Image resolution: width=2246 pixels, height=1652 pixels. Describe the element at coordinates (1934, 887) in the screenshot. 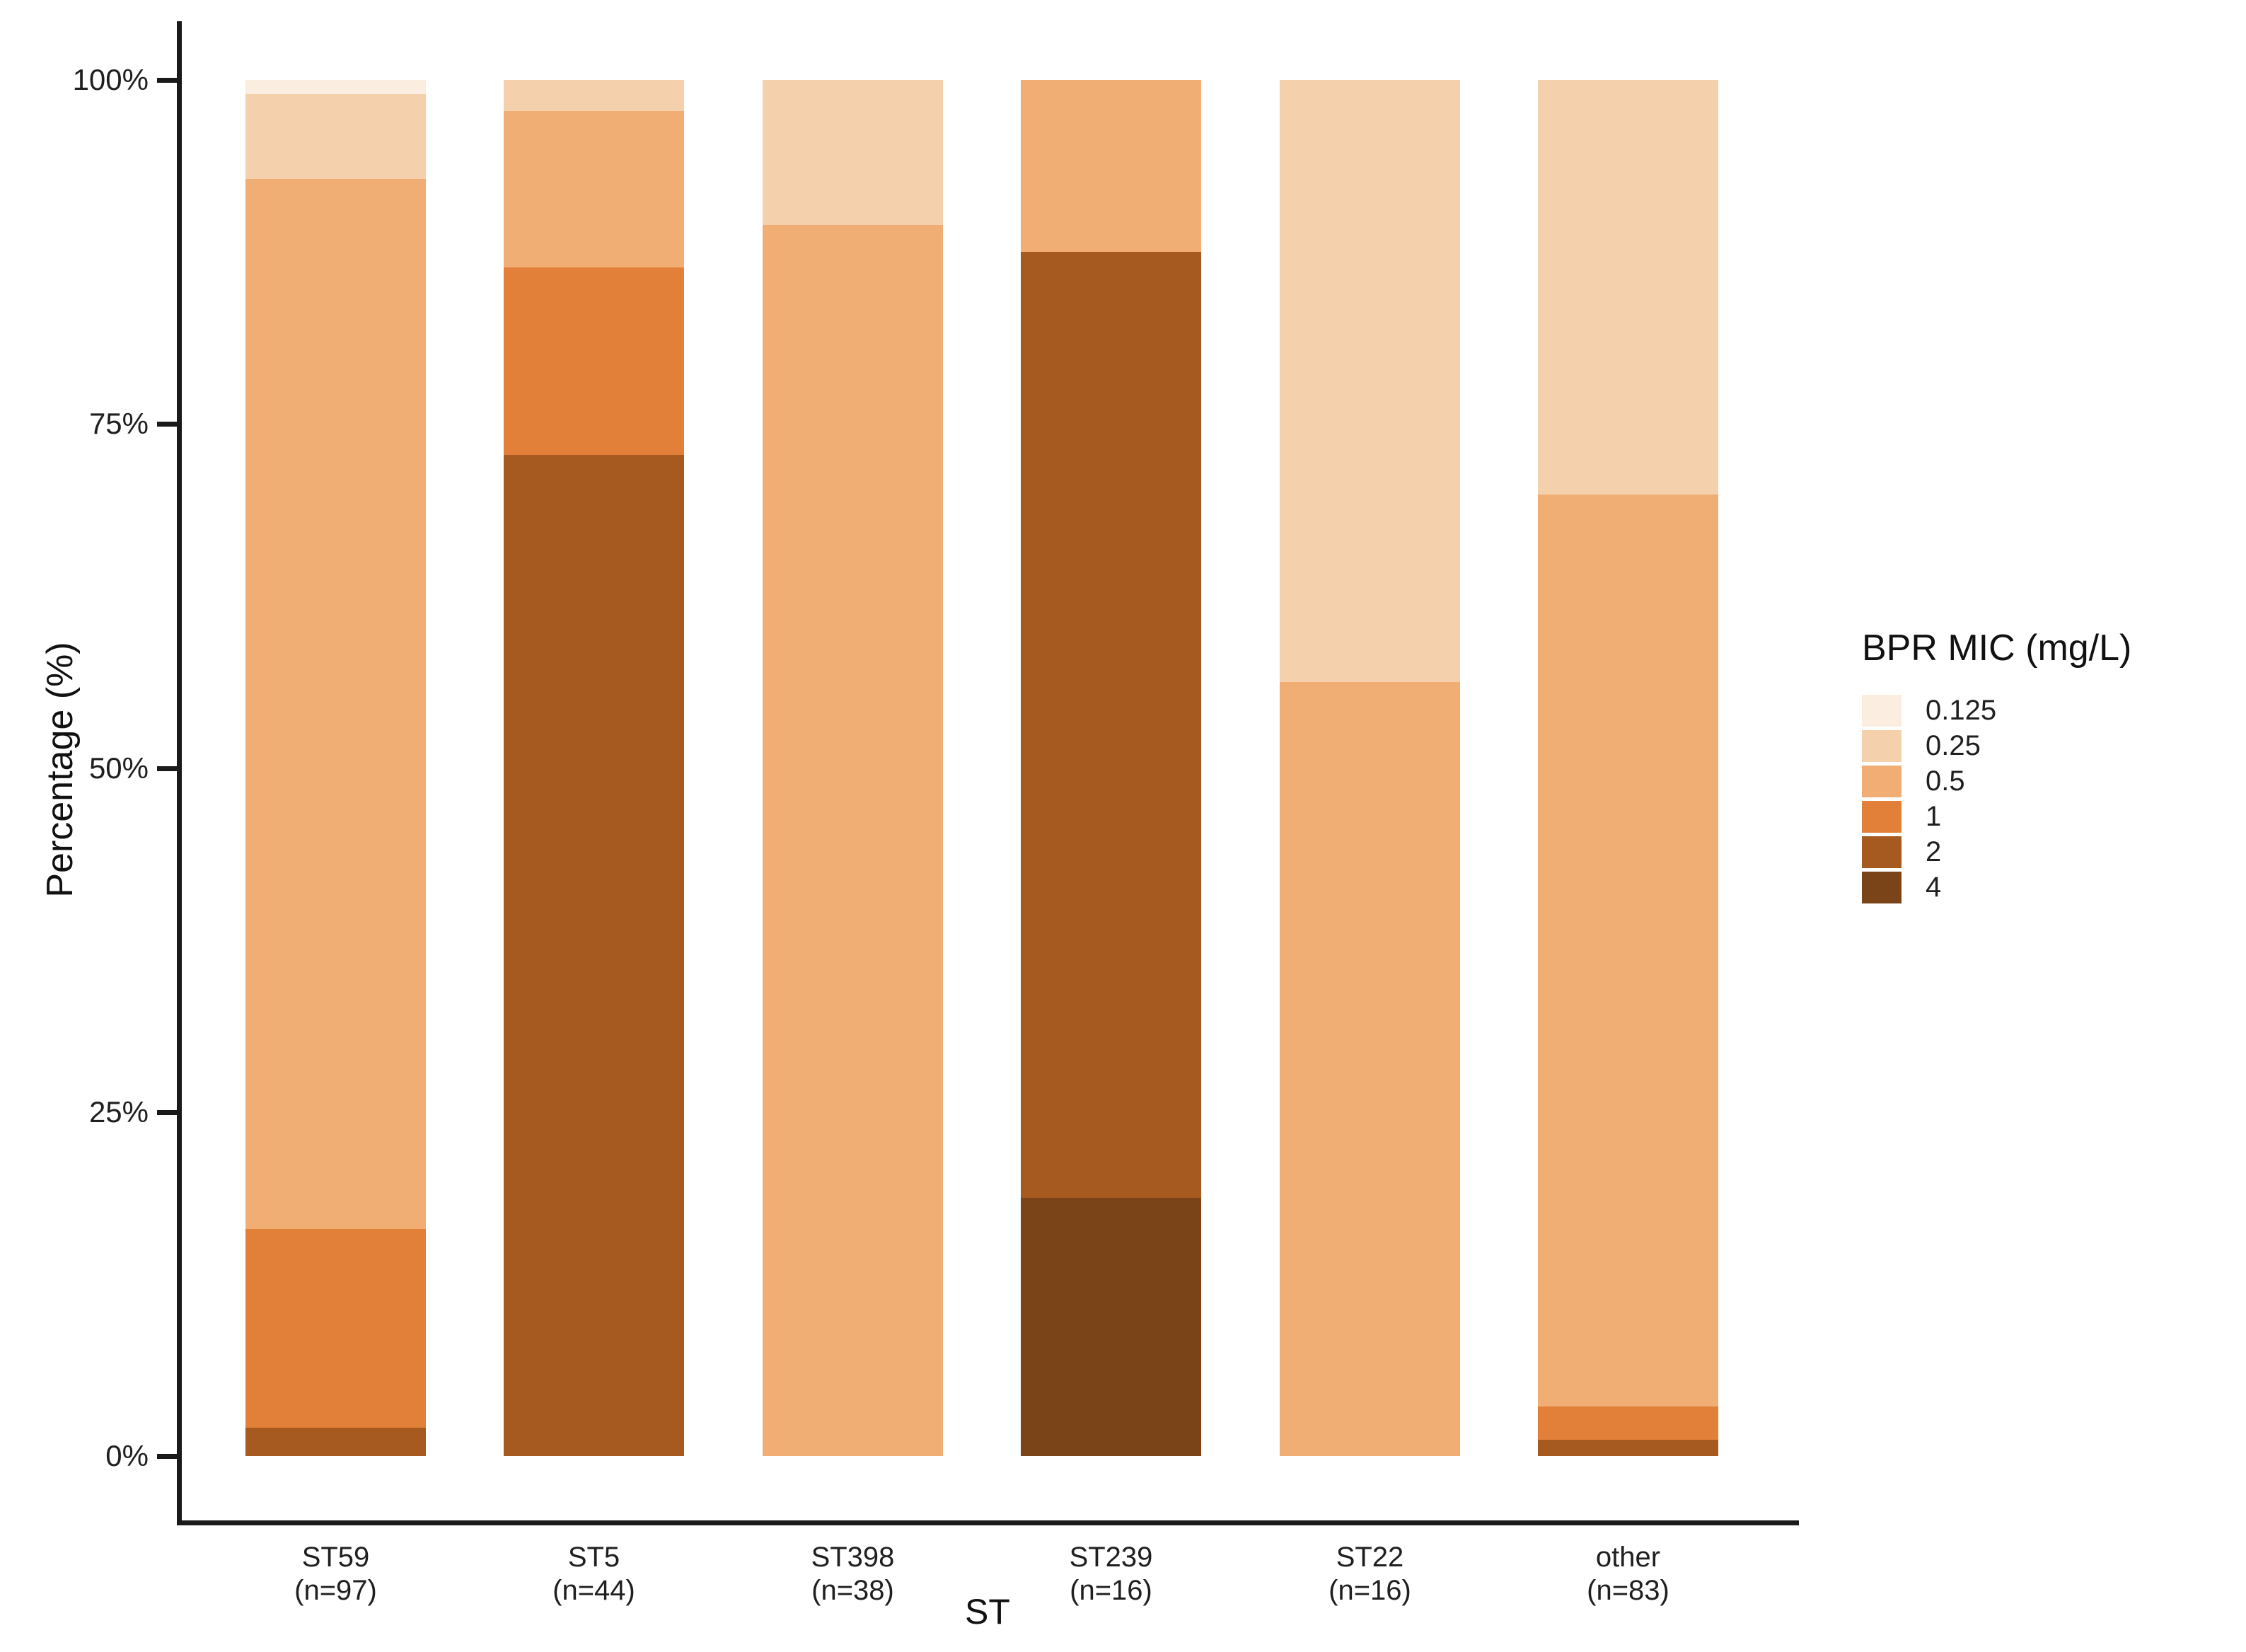

I see `legend-label-4: 4` at that location.